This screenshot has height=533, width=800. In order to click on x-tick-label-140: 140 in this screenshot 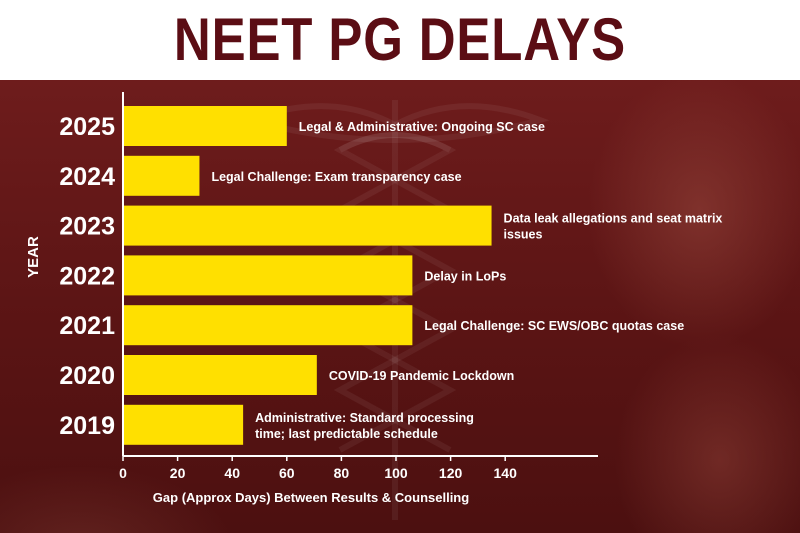, I will do `click(506, 473)`.